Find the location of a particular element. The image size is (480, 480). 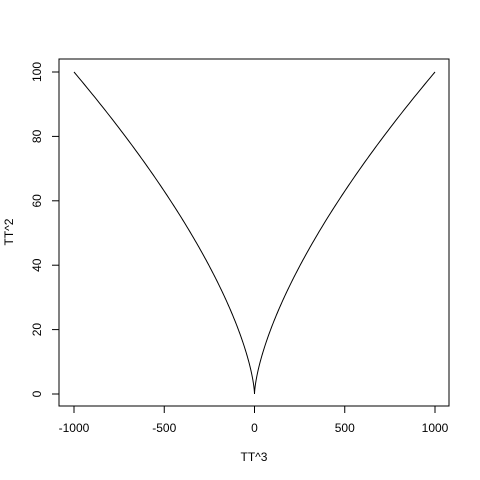

x-axis-label: TT^3 is located at coordinates (254, 457).